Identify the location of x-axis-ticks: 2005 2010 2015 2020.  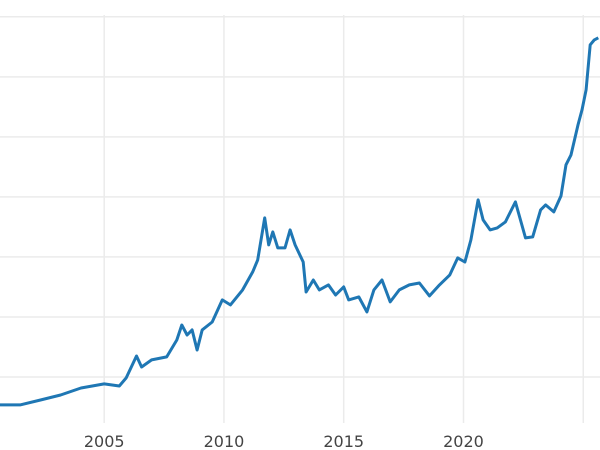
(284, 441).